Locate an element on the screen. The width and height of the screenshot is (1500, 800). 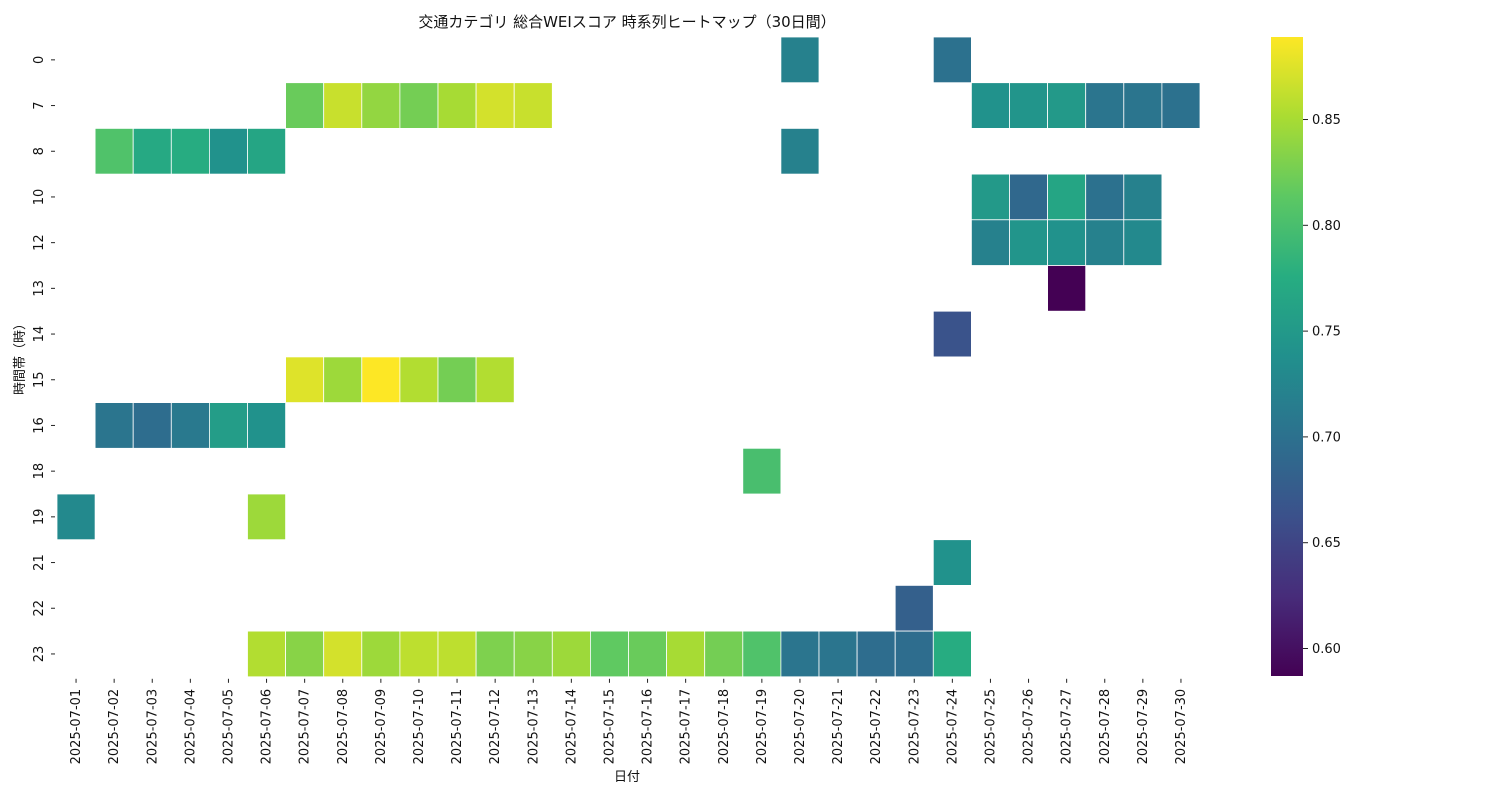
x-tick-label: 2025-07-04 is located at coordinates (190, 727).